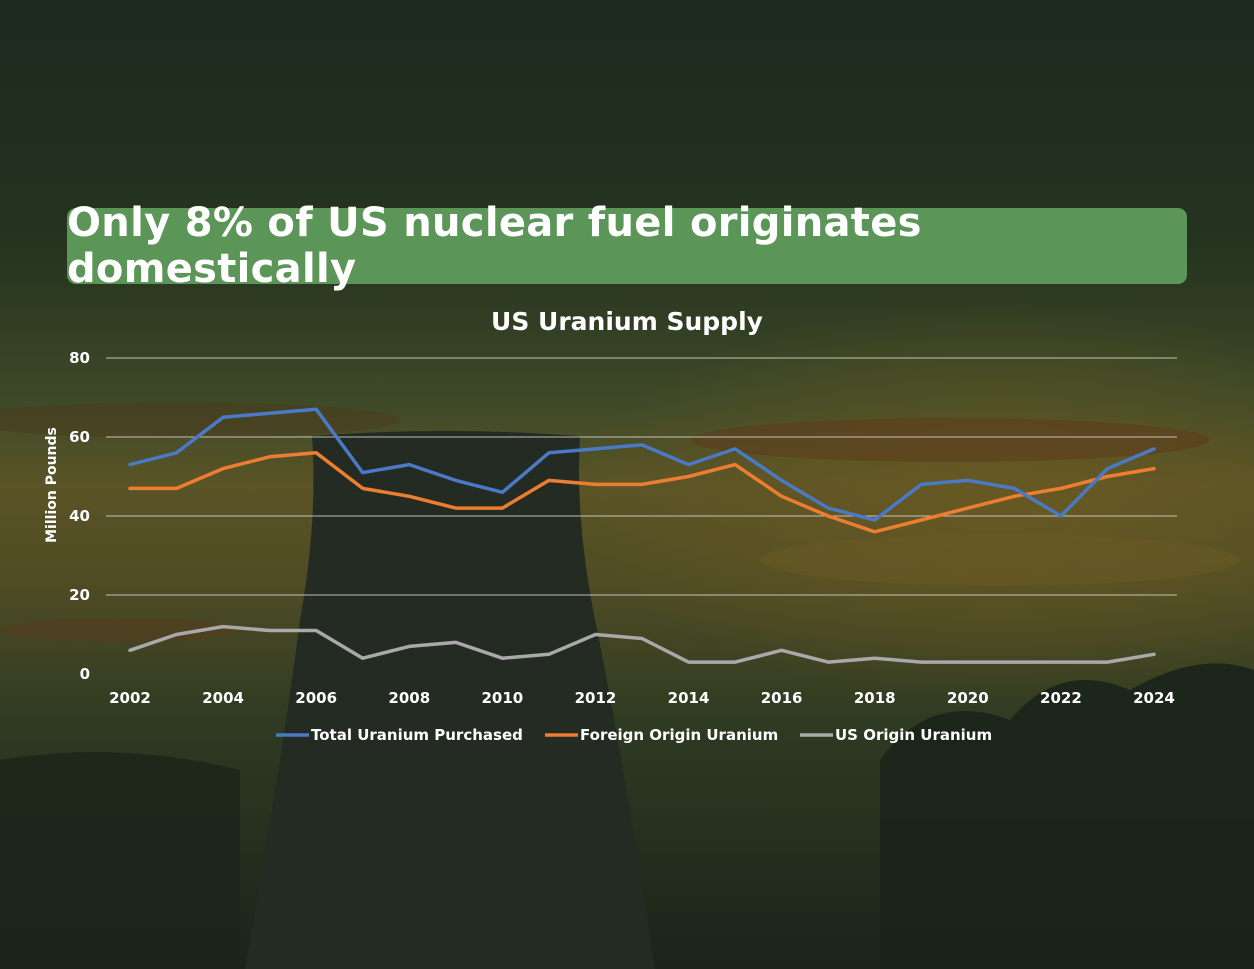 This screenshot has width=1254, height=969. I want to click on legend-label-foreign: Foreign Origin Uranium, so click(679, 735).